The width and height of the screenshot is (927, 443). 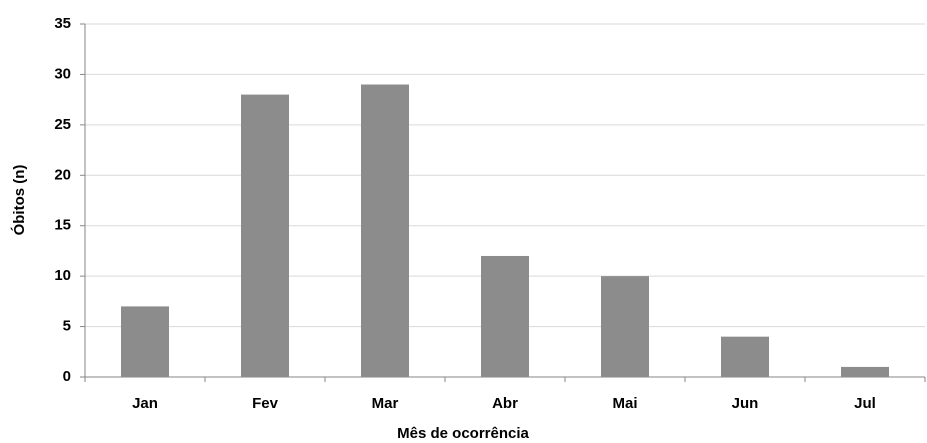 What do you see at coordinates (745, 403) in the screenshot?
I see `x-tick-label: Jun` at bounding box center [745, 403].